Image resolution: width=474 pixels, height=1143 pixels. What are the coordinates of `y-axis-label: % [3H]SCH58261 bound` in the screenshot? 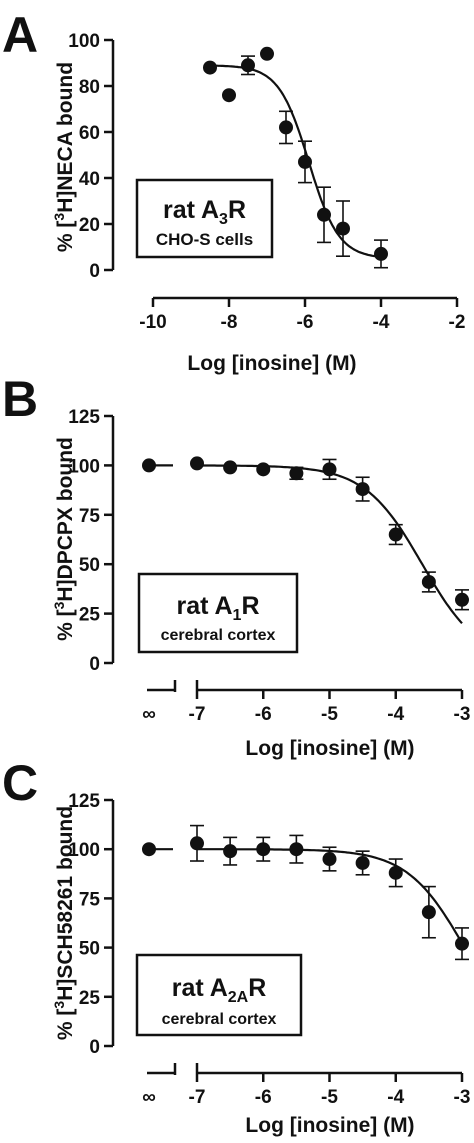 It's located at (64, 923).